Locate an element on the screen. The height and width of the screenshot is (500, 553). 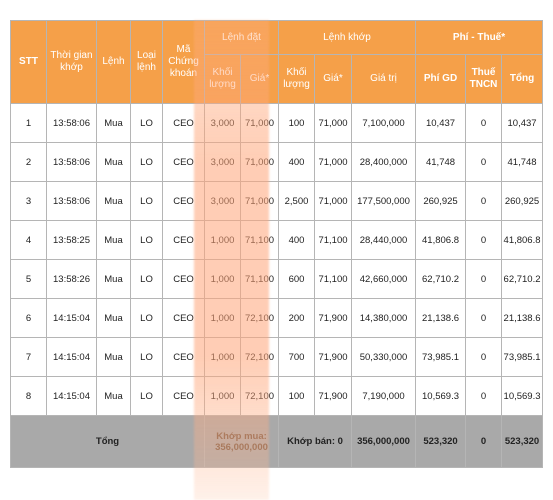
col-header-placed-price: Giá* is located at coordinates (259, 79).